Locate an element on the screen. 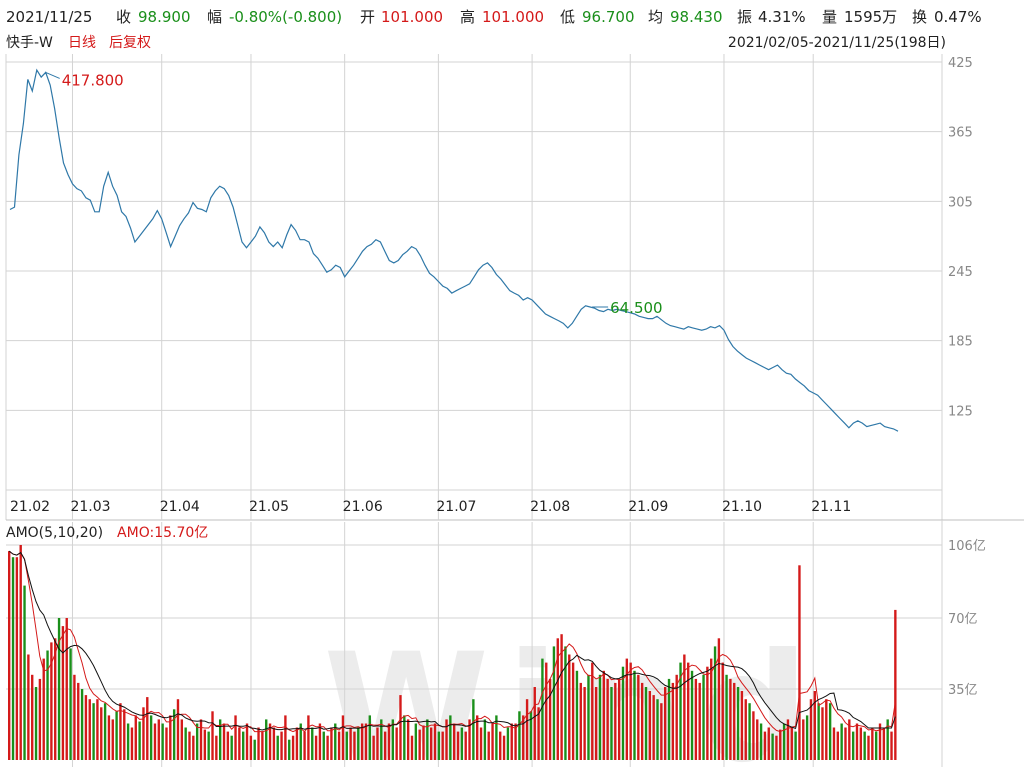 The width and height of the screenshot is (1024, 767). min-price-label: 64.500 is located at coordinates (636, 308).